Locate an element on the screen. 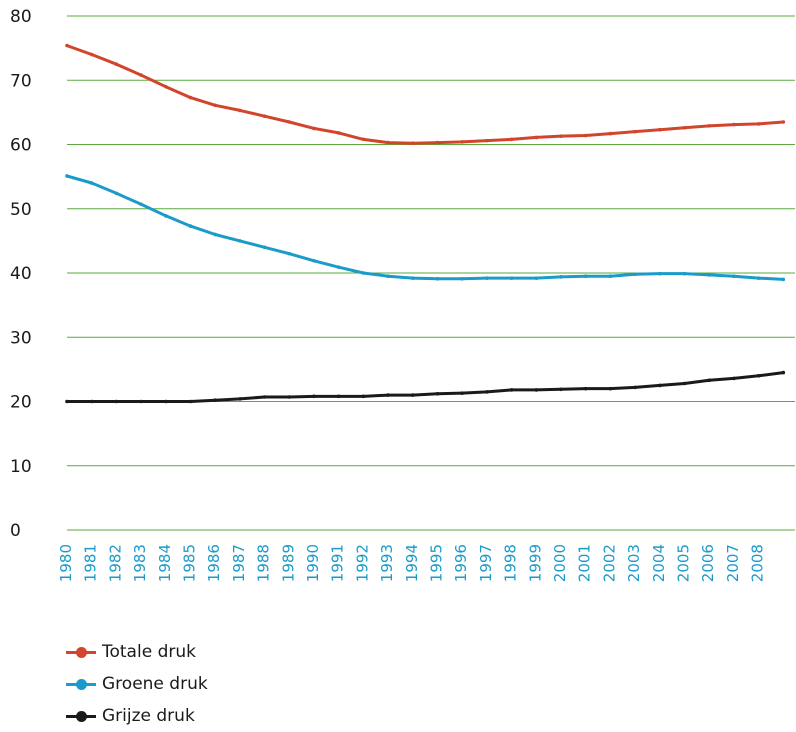 Image resolution: width=796 pixels, height=732 pixels. x-tick-label: 2002 is located at coordinates (609, 563).